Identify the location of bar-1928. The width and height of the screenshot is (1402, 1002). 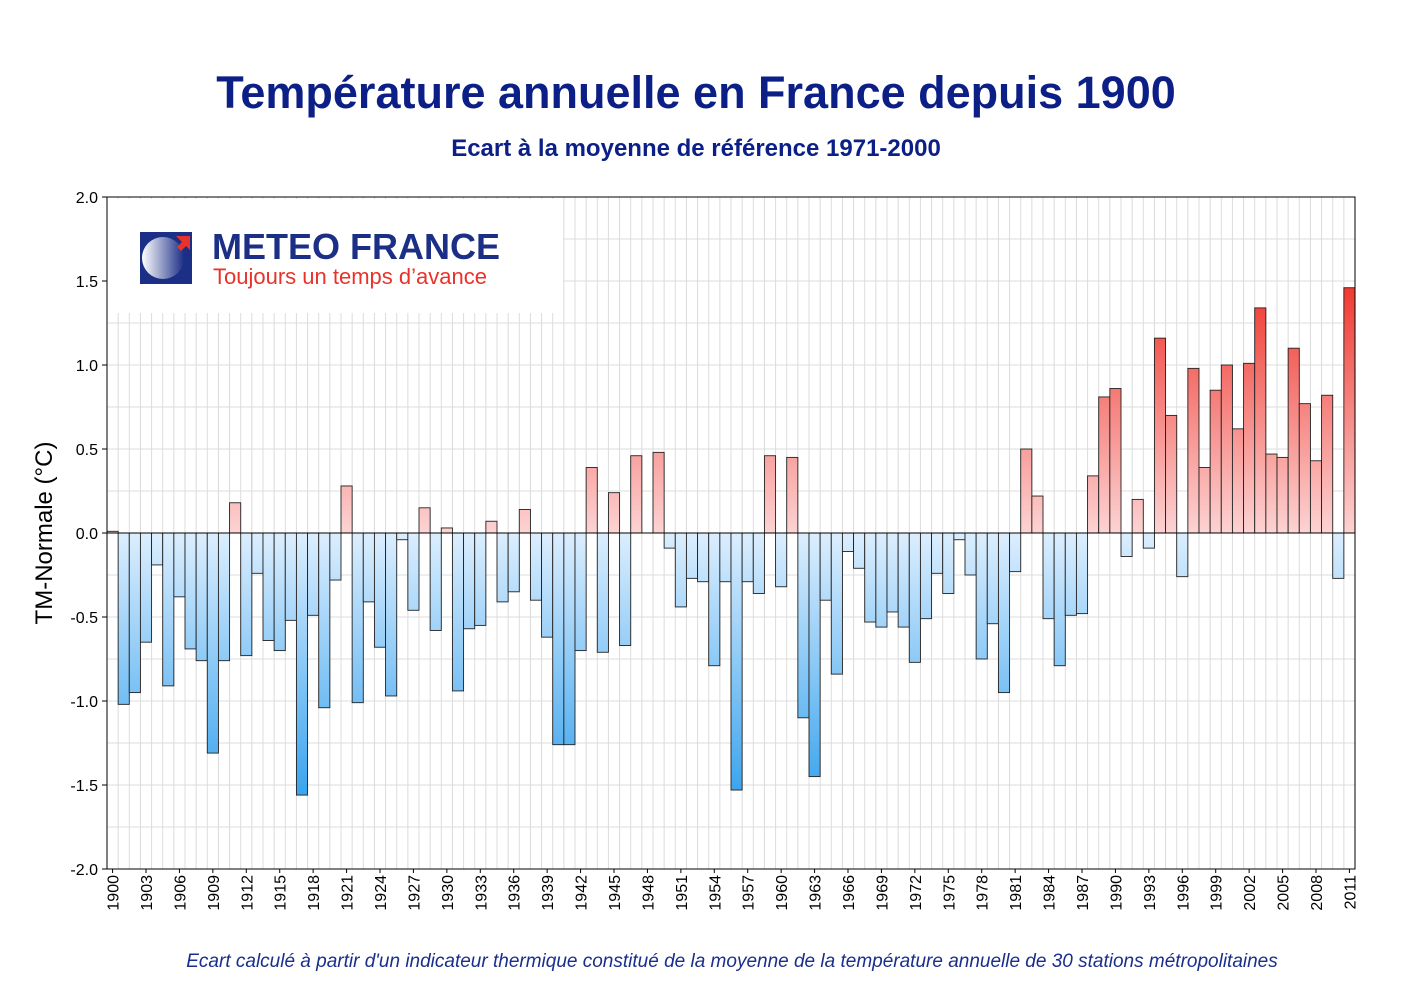
(424, 520).